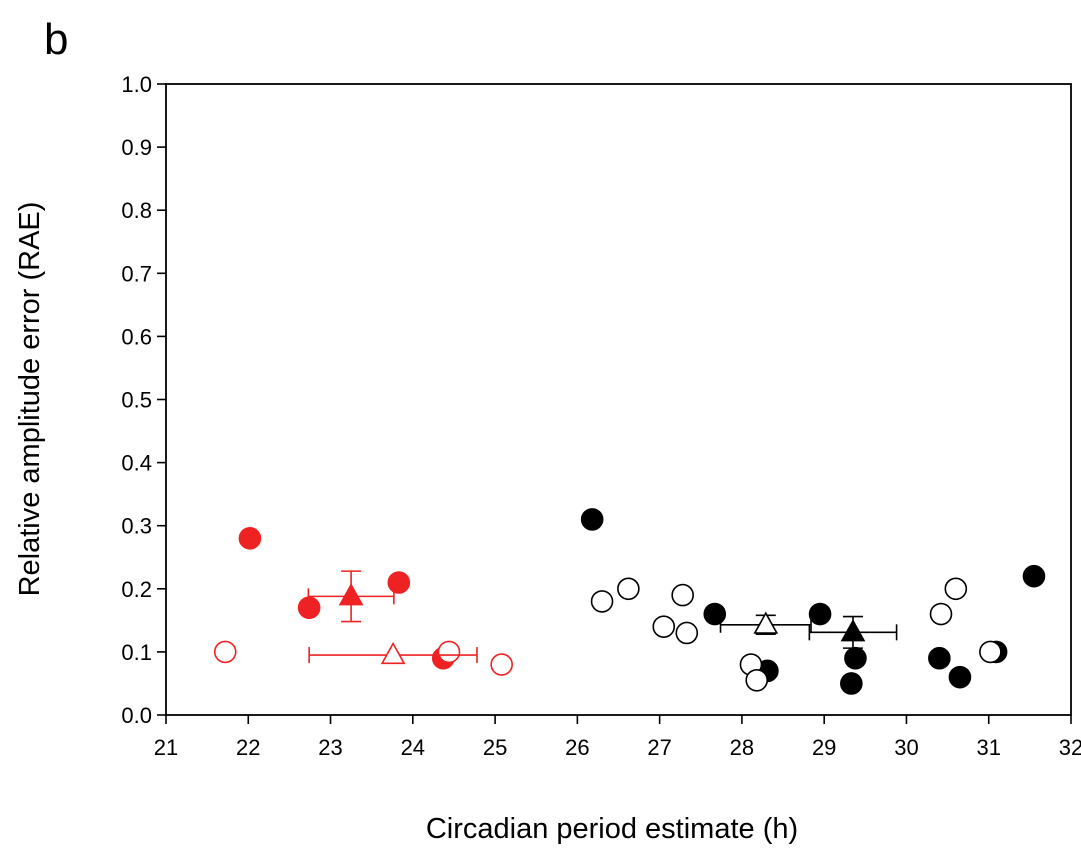 The width and height of the screenshot is (1081, 851). Describe the element at coordinates (136, 273) in the screenshot. I see `y-tick-label: 0.7` at that location.